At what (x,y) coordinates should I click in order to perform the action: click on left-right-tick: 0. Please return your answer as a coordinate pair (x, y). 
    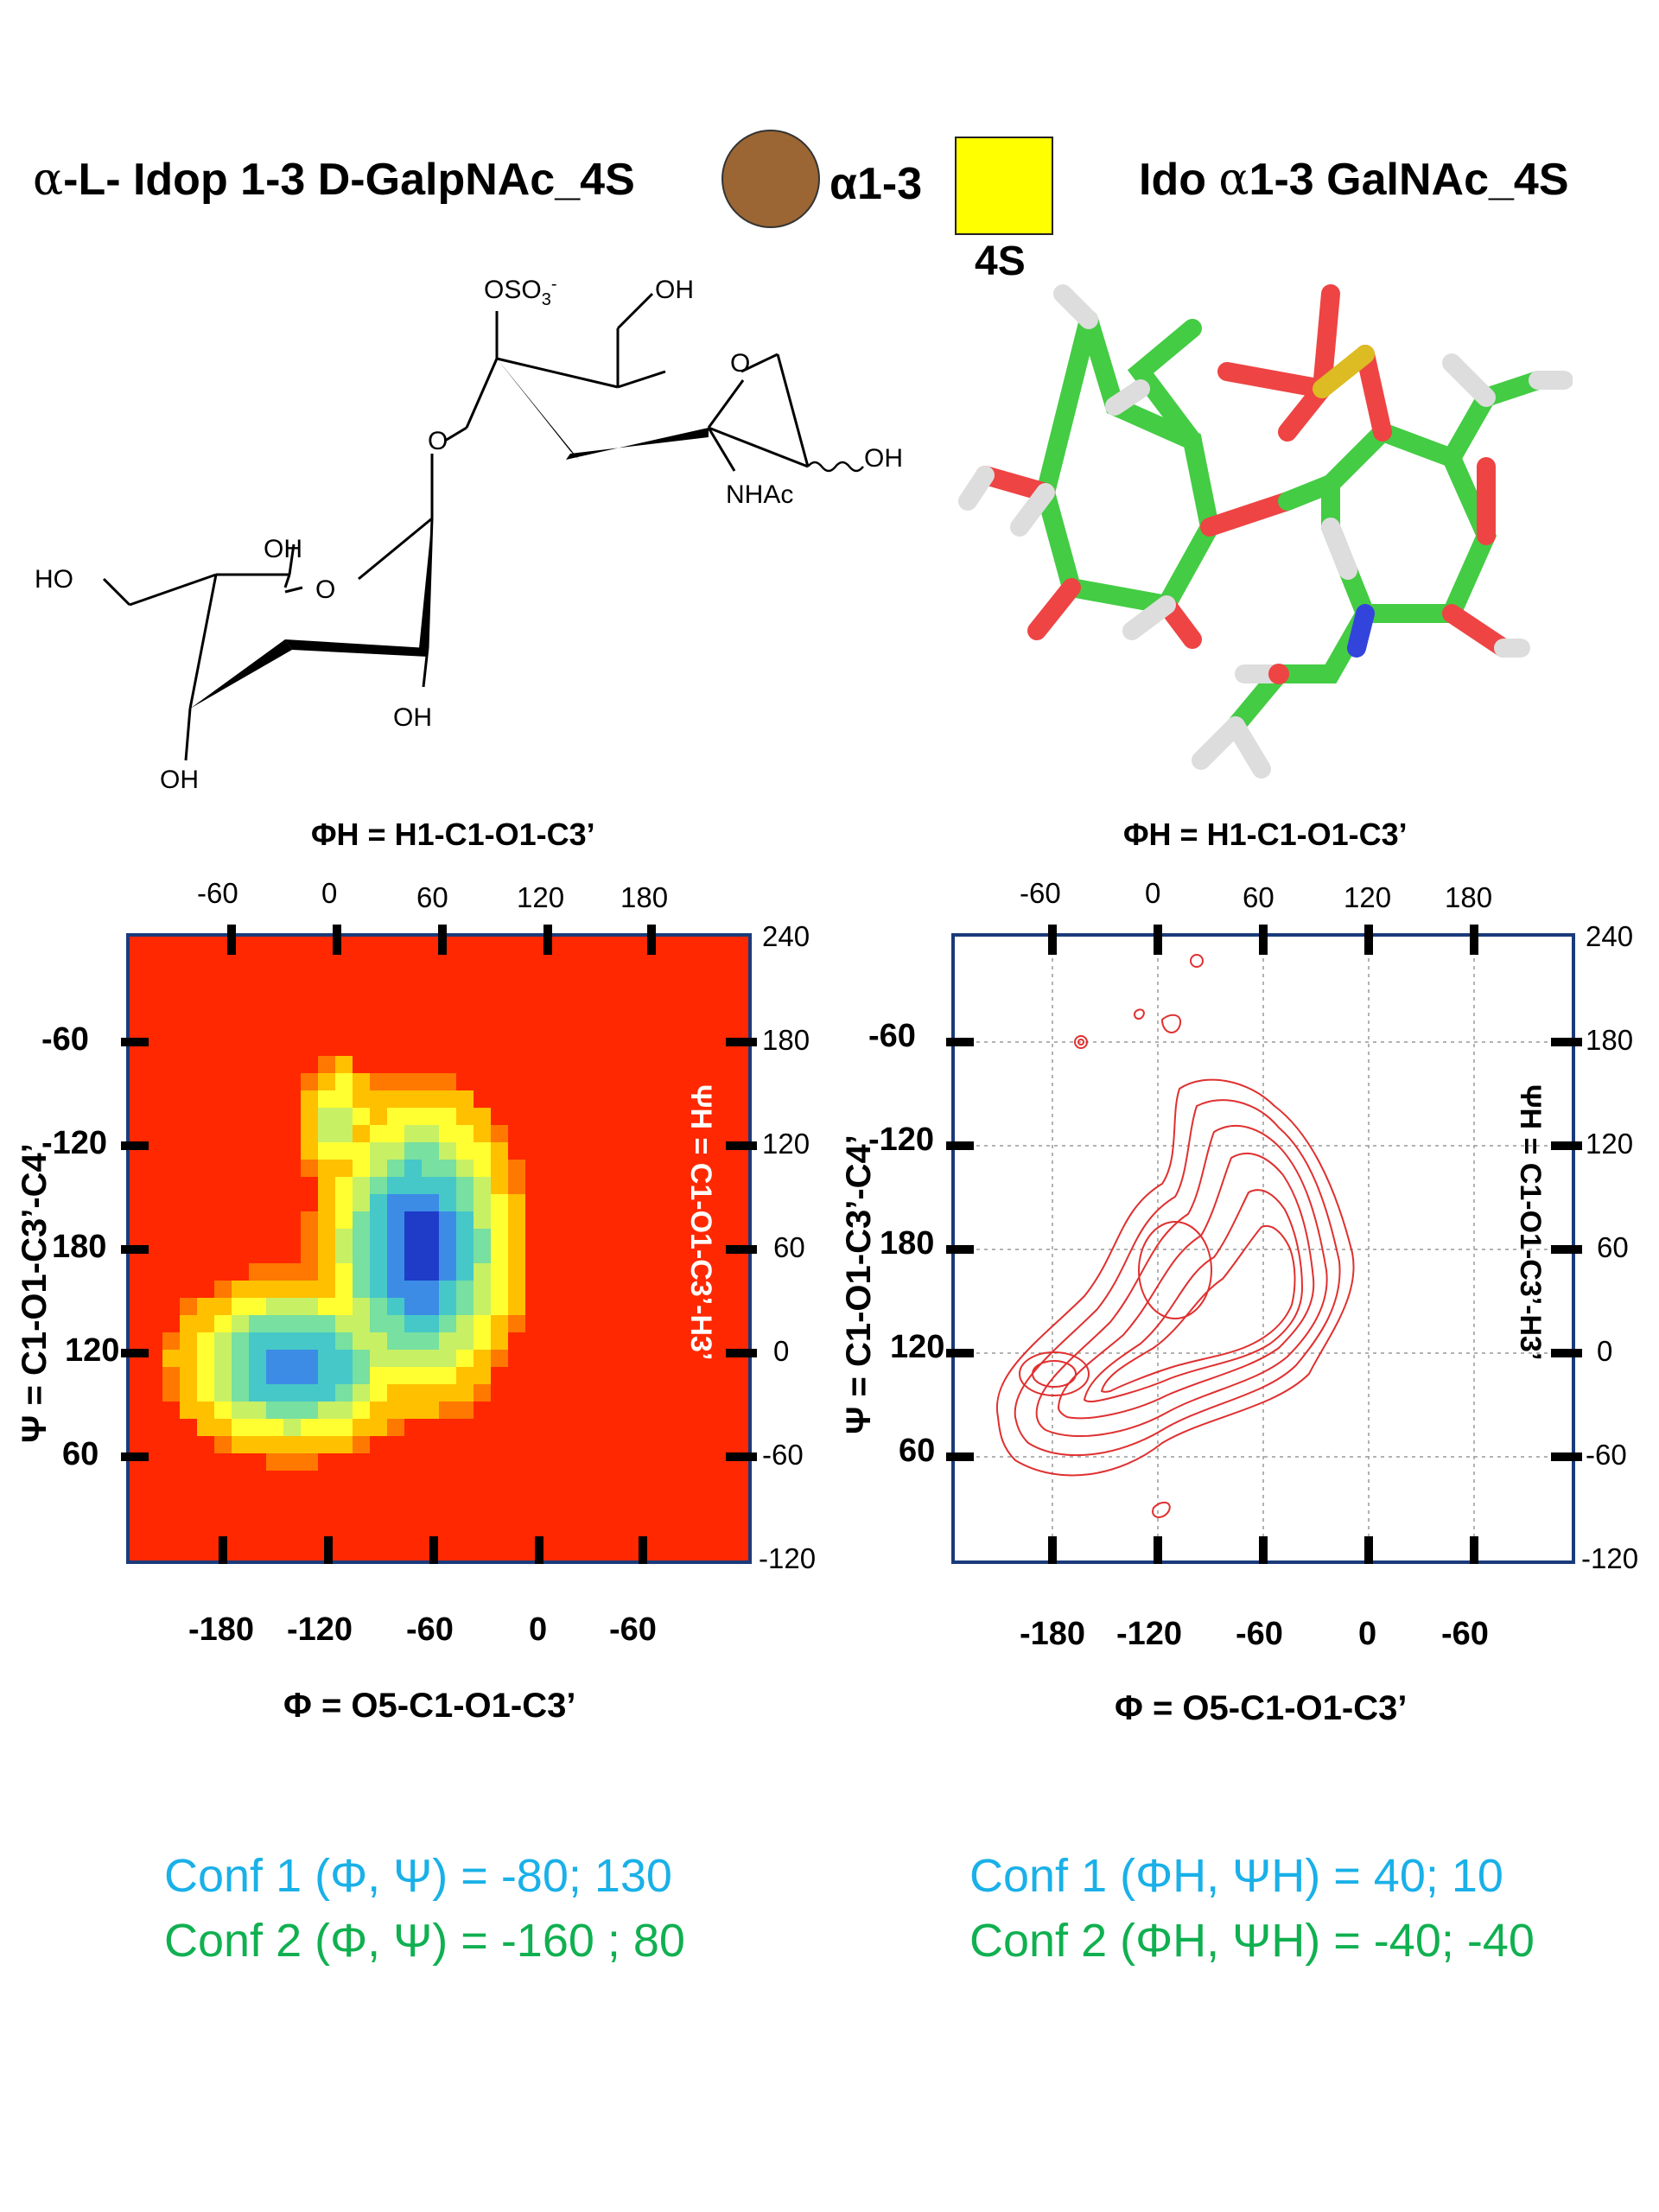
    Looking at the image, I should click on (781, 1351).